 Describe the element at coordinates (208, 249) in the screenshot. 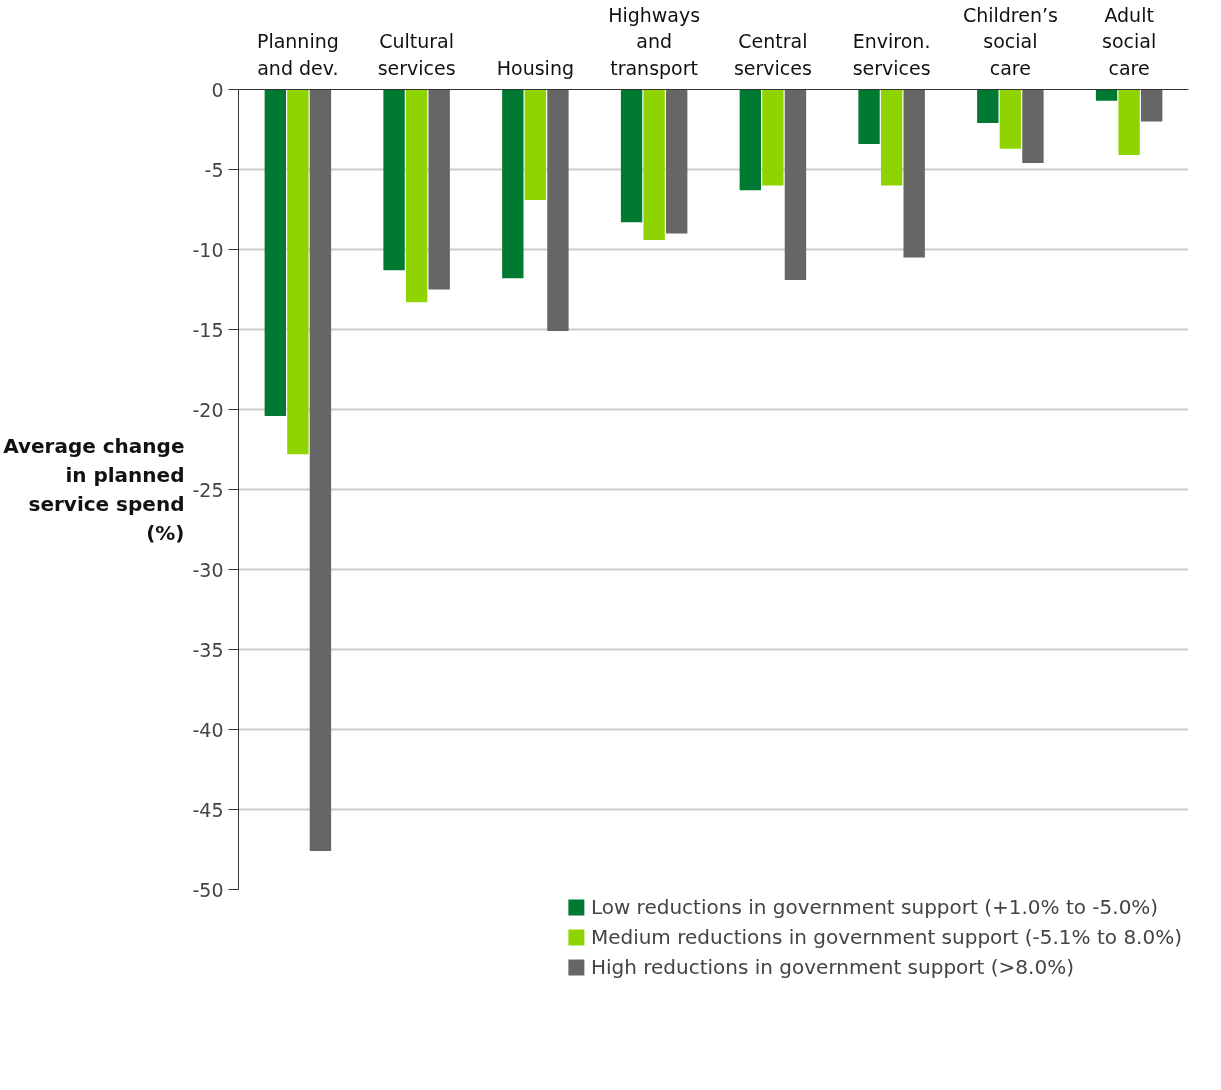

I see `y-tick-label: -10` at that location.